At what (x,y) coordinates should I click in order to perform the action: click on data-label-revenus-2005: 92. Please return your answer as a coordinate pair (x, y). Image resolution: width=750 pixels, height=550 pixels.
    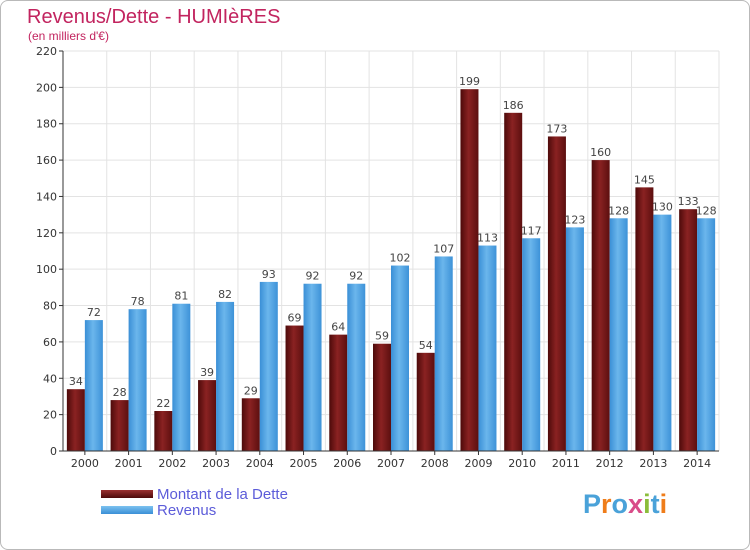
    Looking at the image, I should click on (313, 276).